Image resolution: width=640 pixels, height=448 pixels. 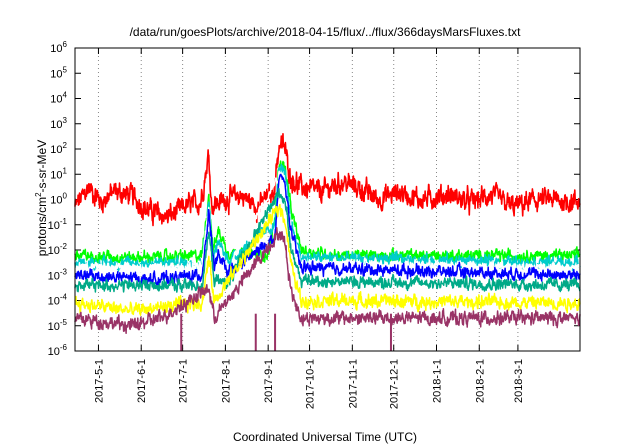 I want to click on y-tick-label: 10⁻¹, so click(x=58, y=224).